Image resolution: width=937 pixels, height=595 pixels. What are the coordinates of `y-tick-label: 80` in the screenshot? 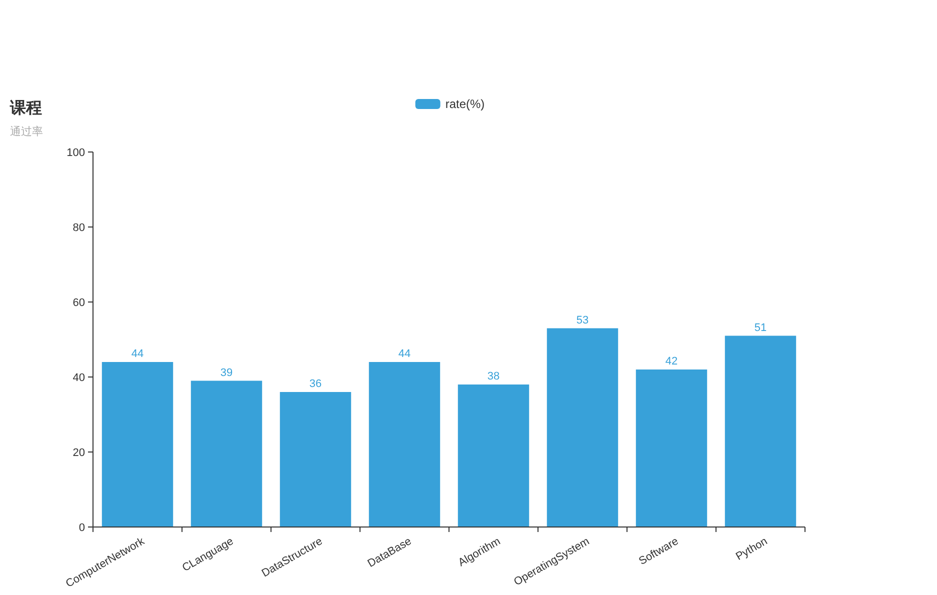 It's located at (78, 228).